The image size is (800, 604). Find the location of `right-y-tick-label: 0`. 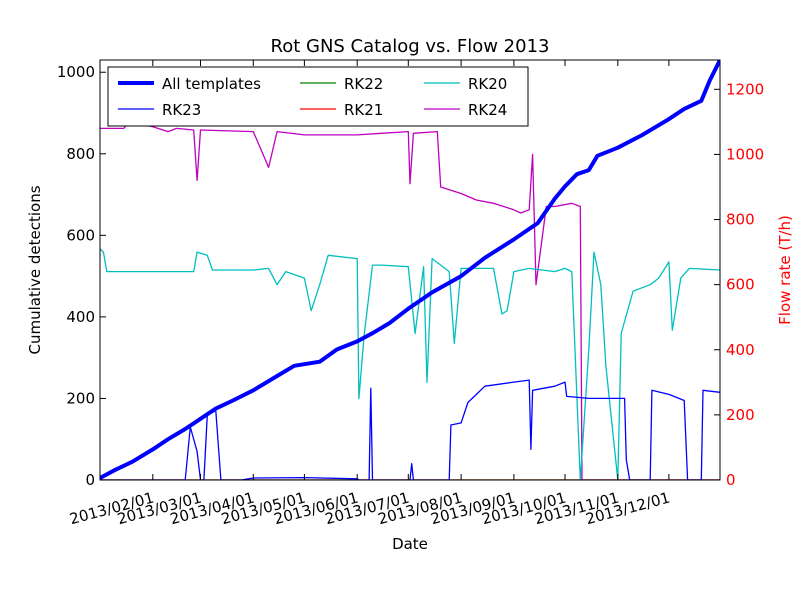

right-y-tick-label: 0 is located at coordinates (731, 480).